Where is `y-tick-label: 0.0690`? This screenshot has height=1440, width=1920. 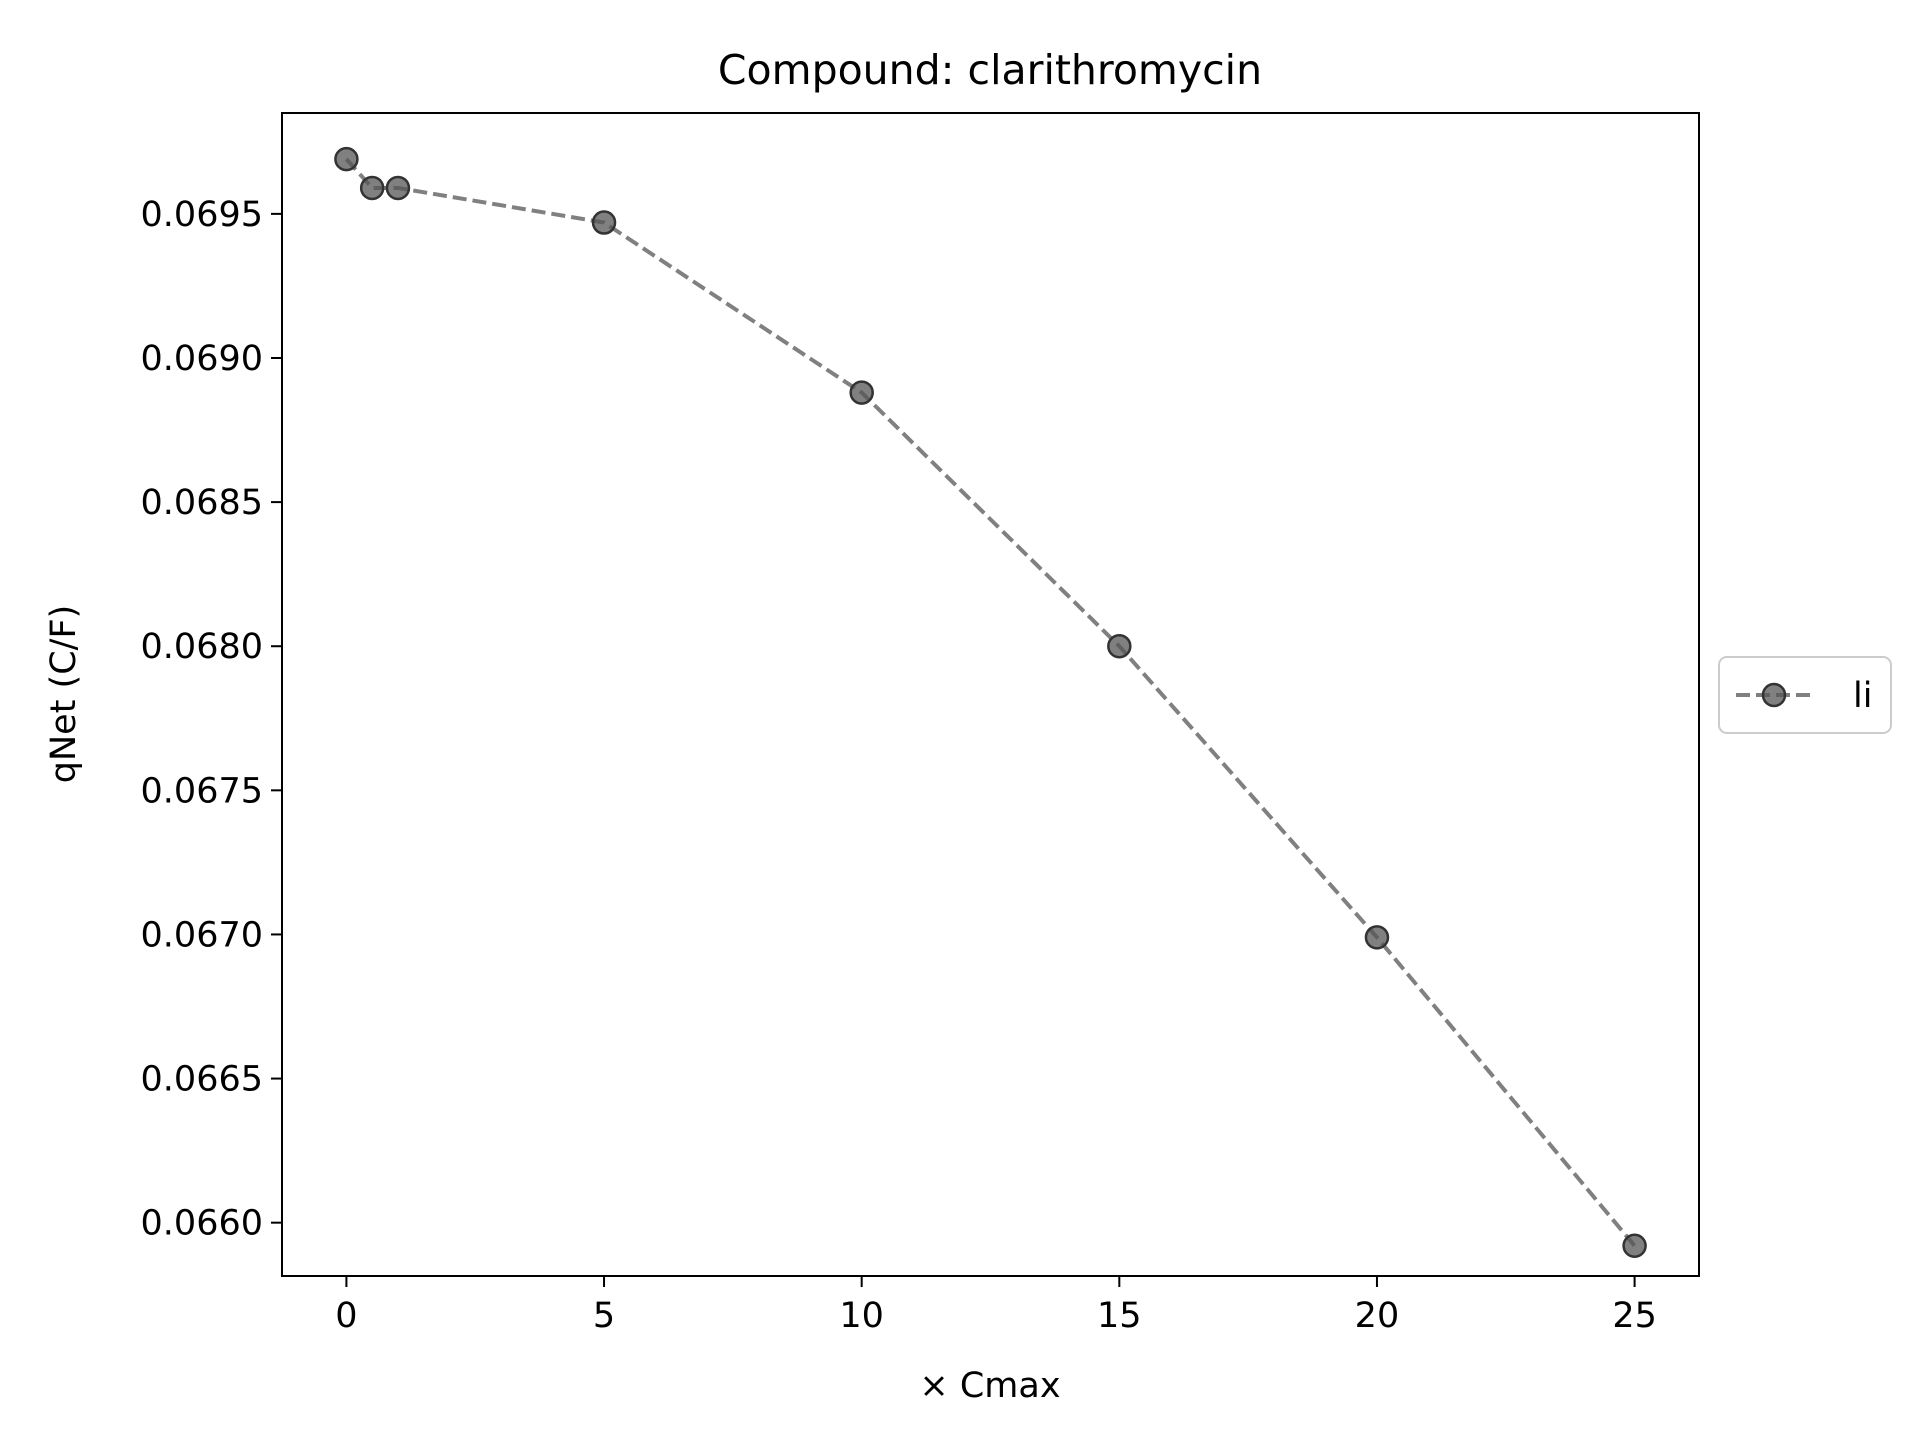
y-tick-label: 0.0690 is located at coordinates (202, 359).